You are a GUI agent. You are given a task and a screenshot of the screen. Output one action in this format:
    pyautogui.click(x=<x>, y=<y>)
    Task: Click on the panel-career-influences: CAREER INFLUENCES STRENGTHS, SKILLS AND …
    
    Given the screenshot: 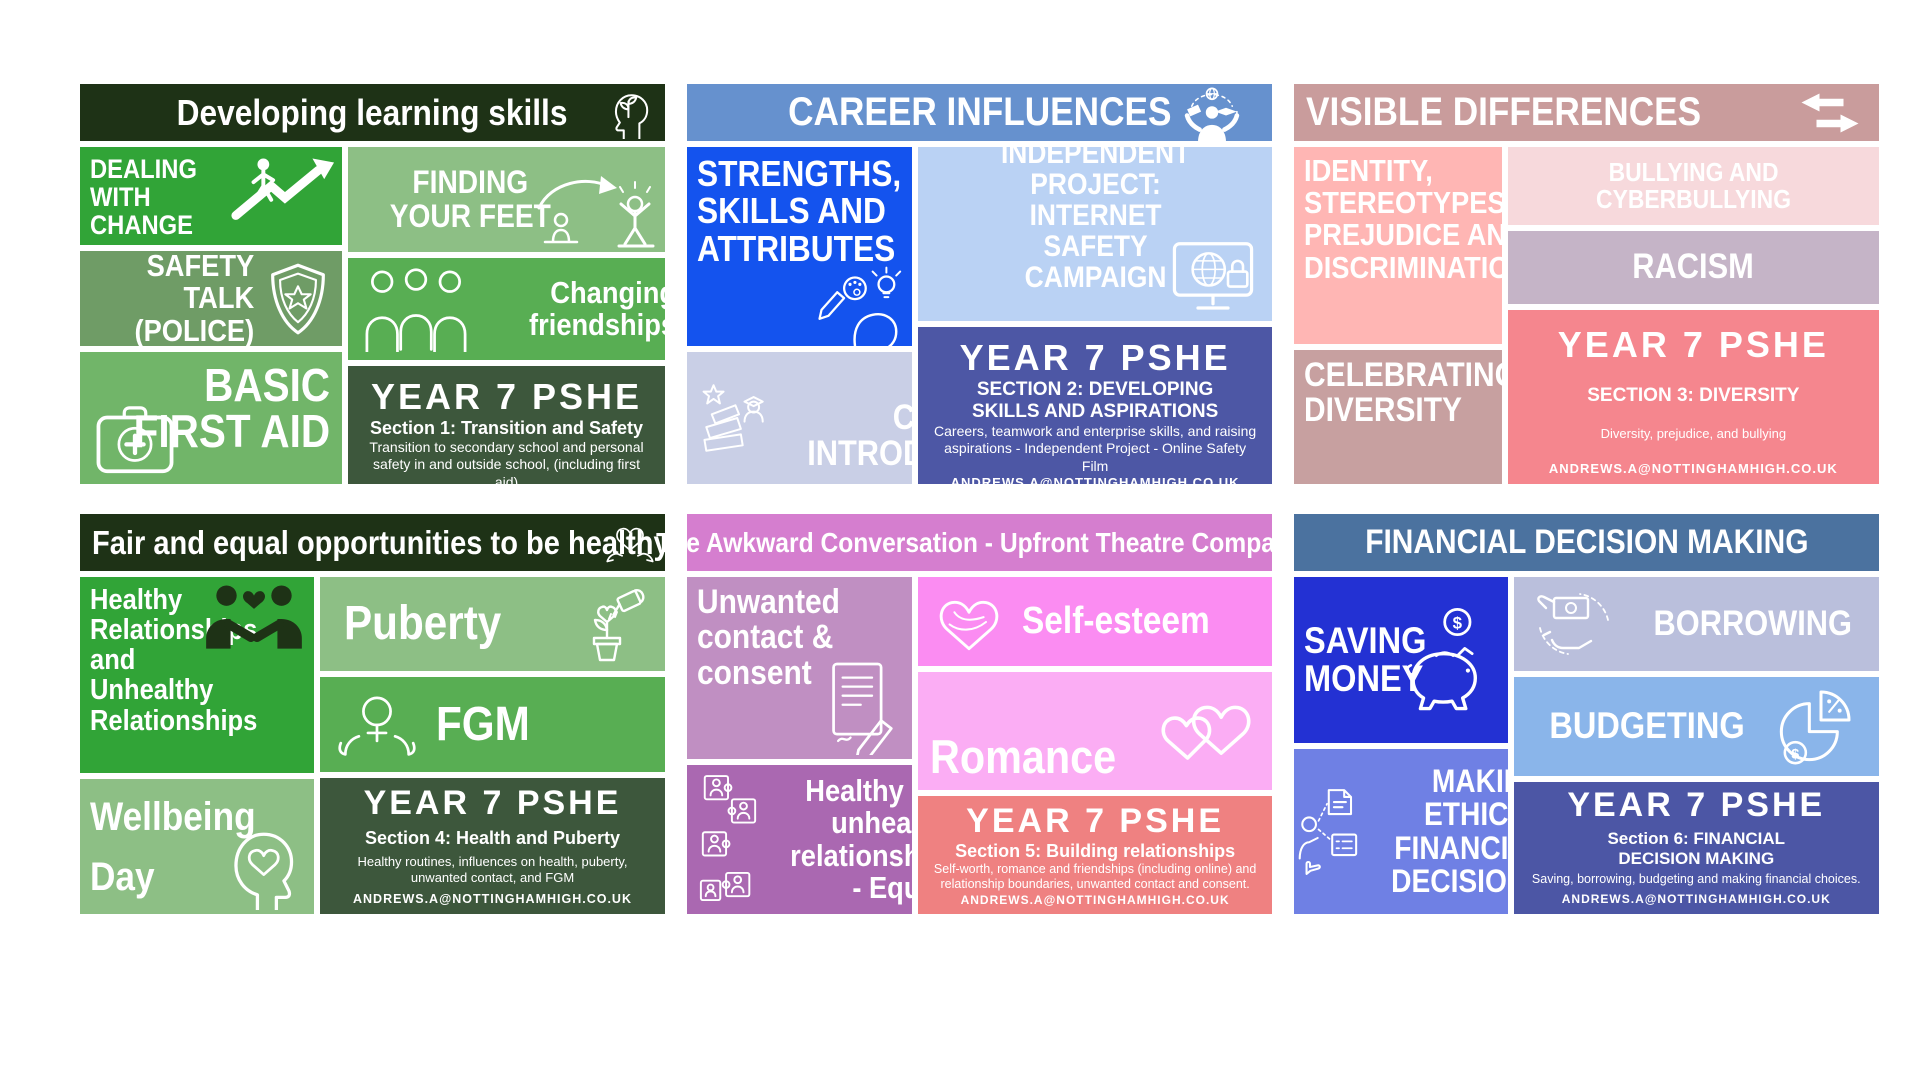 What is the action you would take?
    pyautogui.click(x=979, y=284)
    